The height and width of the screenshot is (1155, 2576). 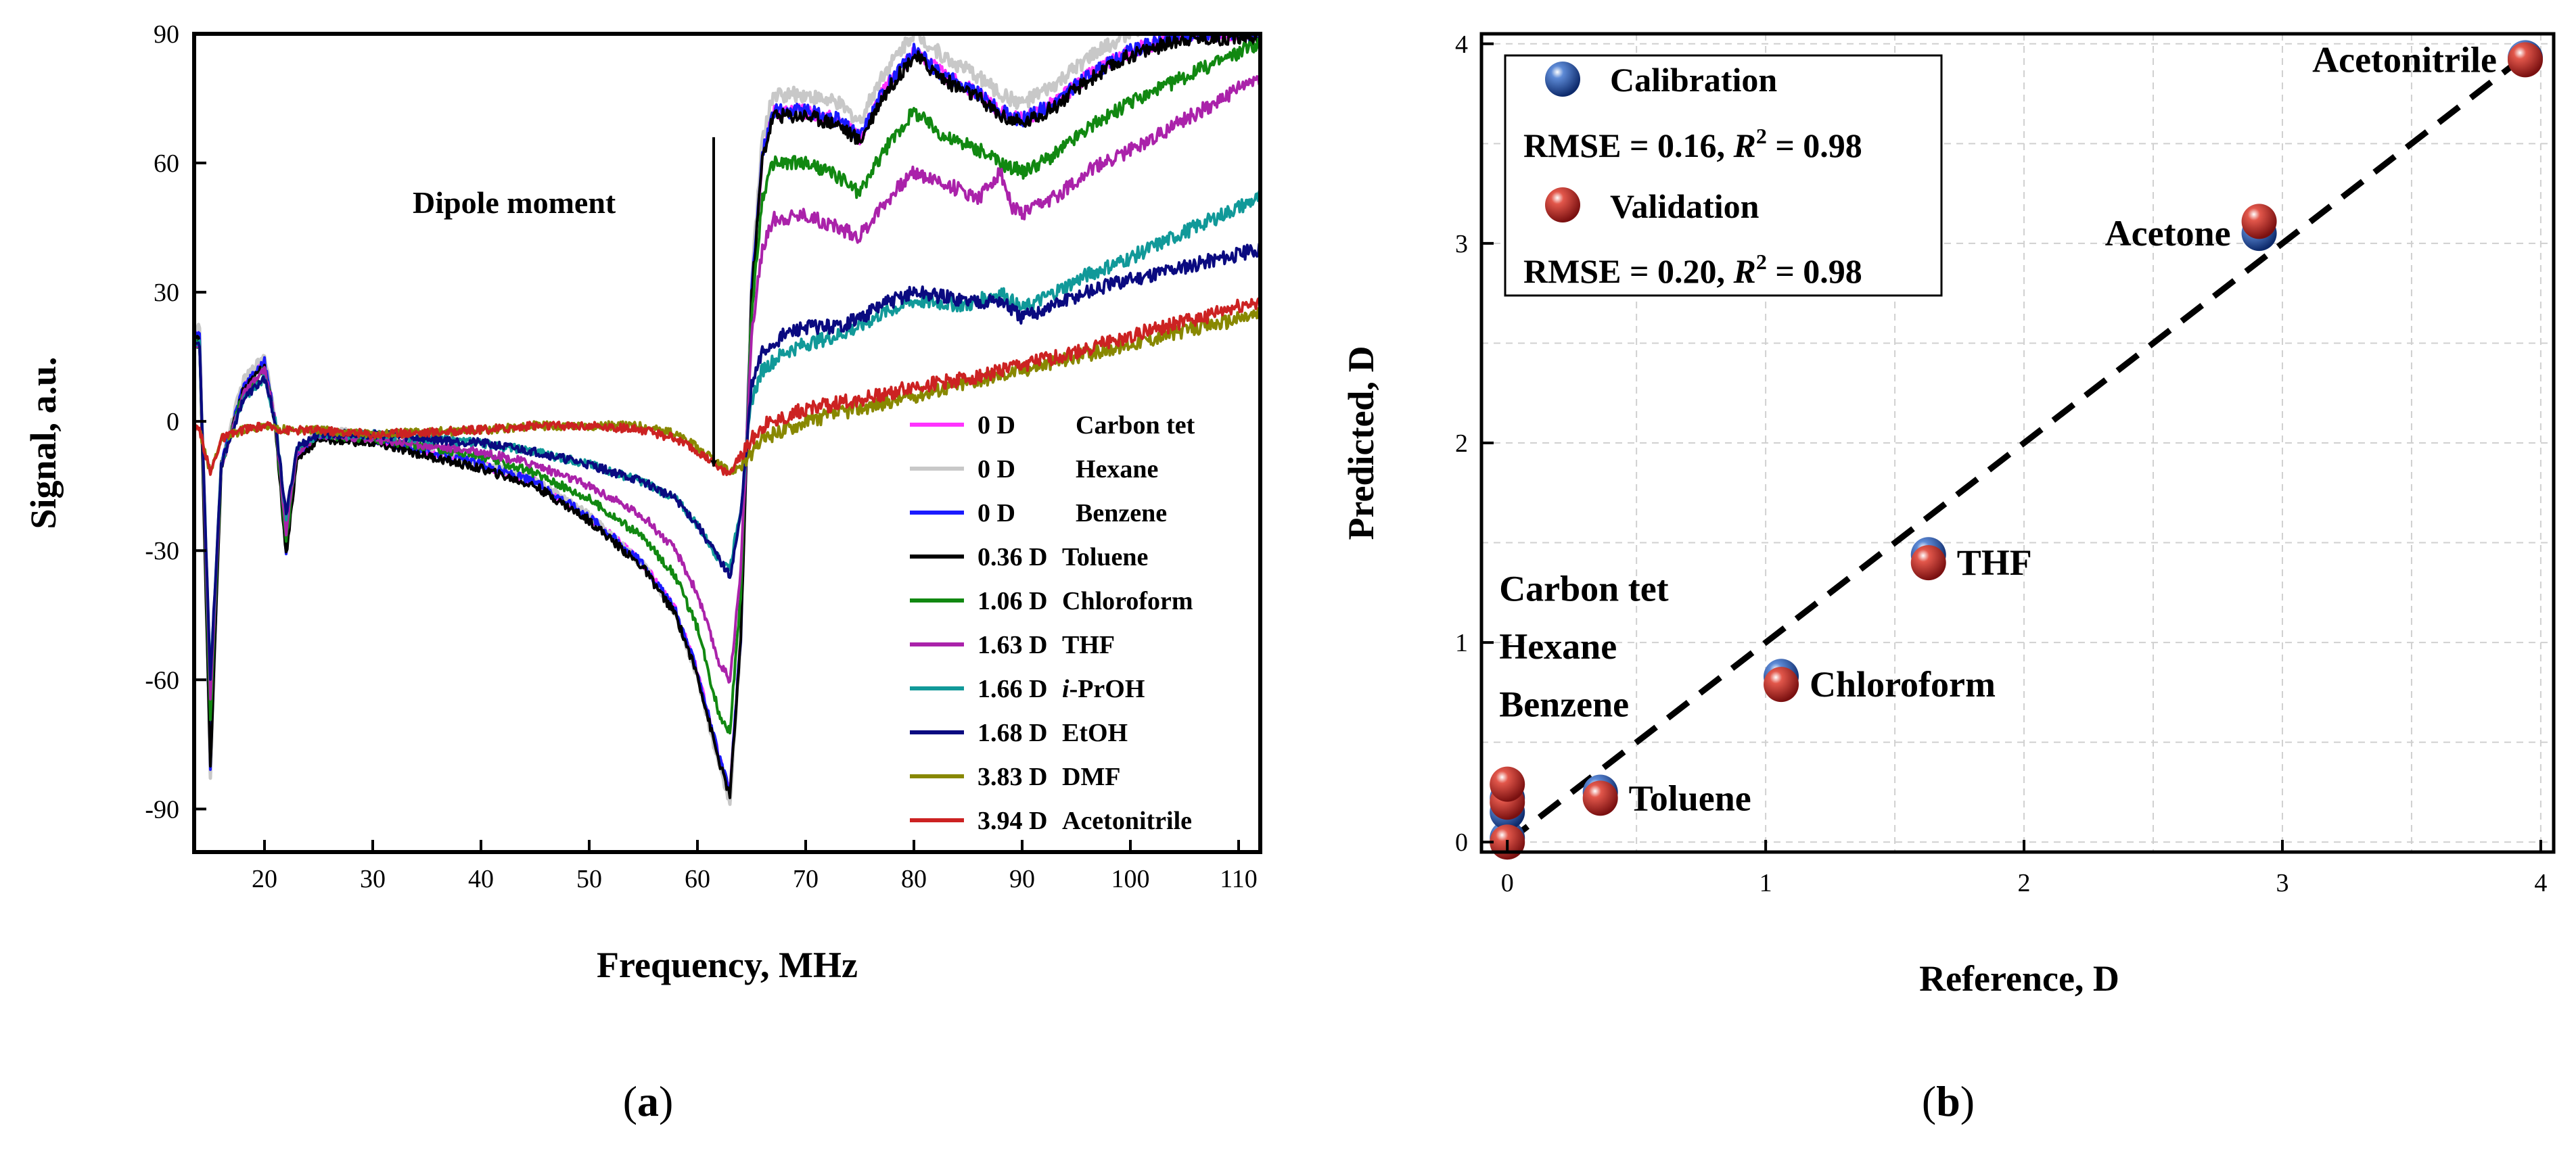 I want to click on legend-name-benzene: Benzene, so click(x=1121, y=513).